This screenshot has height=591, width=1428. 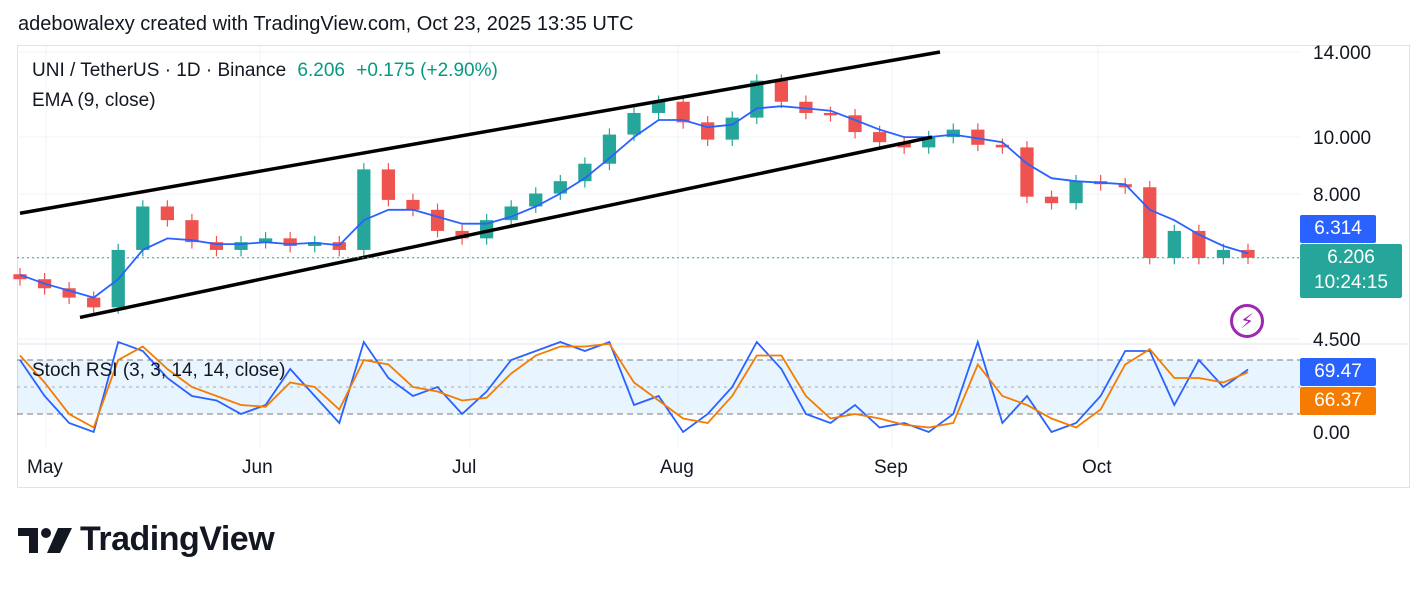 What do you see at coordinates (1247, 321) in the screenshot?
I see `lightning-icon: ⚡` at bounding box center [1247, 321].